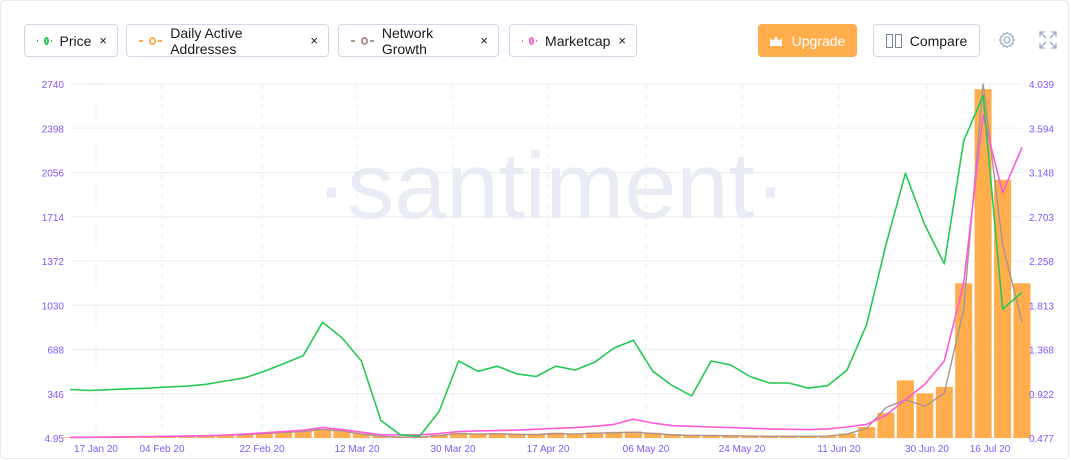  I want to click on y-left-tick-label: 4.95, so click(55, 439).